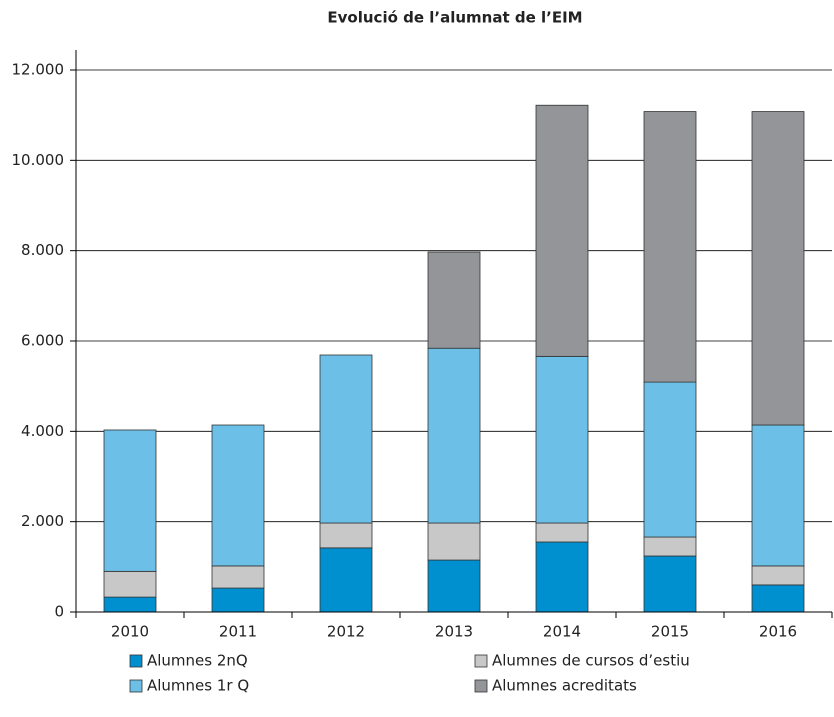 The width and height of the screenshot is (834, 717). What do you see at coordinates (564, 686) in the screenshot?
I see `legend-label: Alumnes acreditats` at bounding box center [564, 686].